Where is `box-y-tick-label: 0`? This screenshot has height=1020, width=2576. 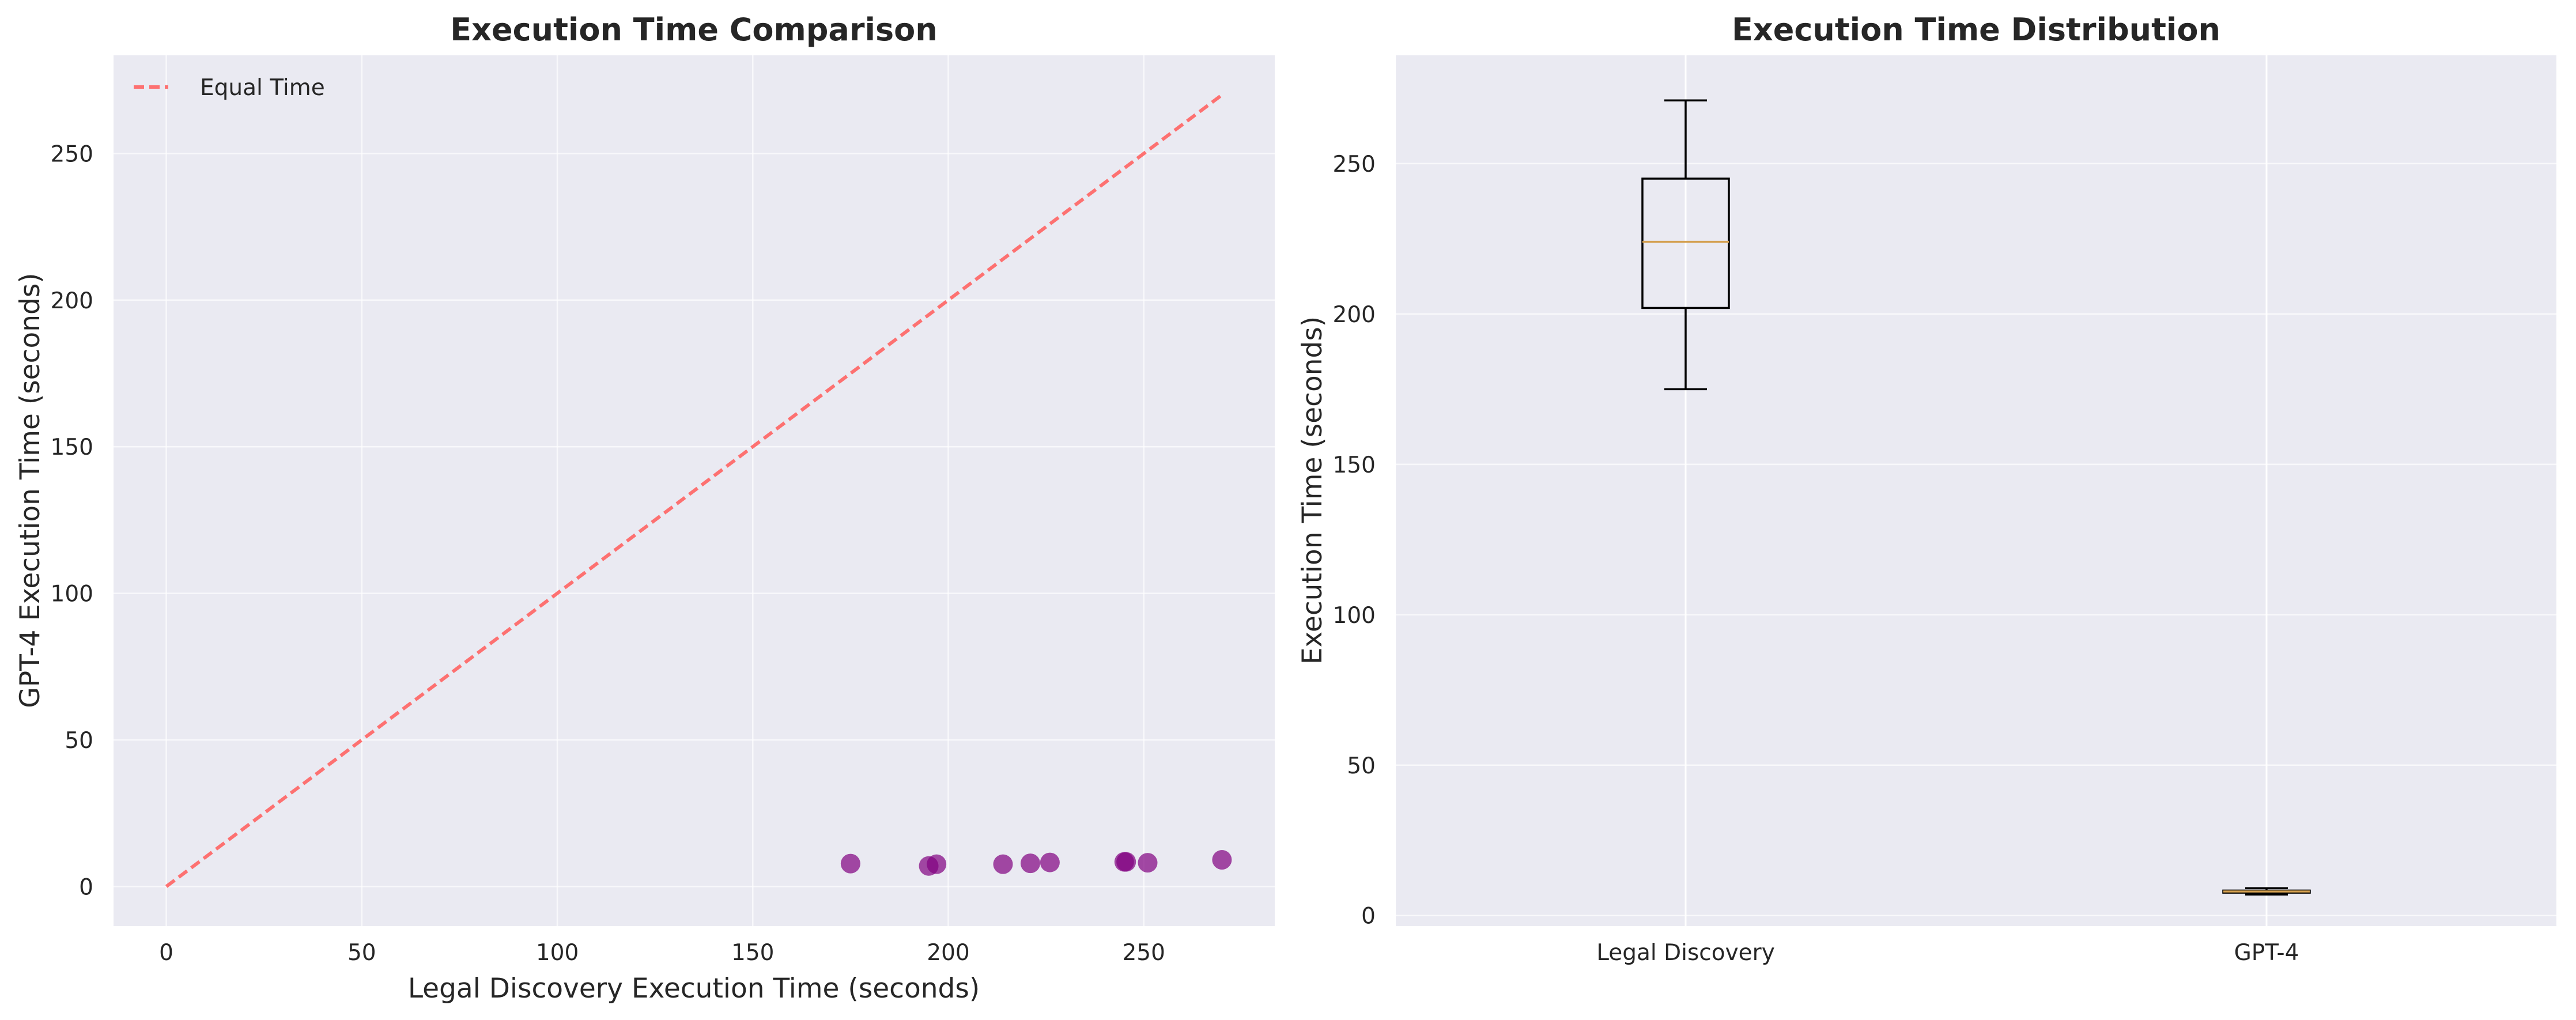
box-y-tick-label: 0 is located at coordinates (1368, 917).